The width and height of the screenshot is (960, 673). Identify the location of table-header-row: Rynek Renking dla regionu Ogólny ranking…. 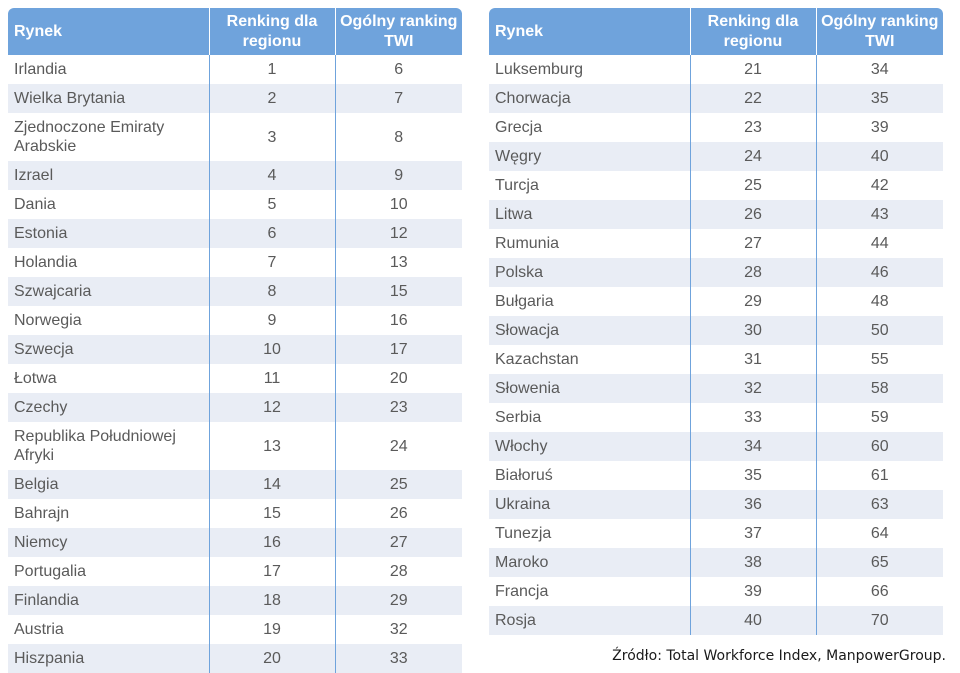
(716, 31).